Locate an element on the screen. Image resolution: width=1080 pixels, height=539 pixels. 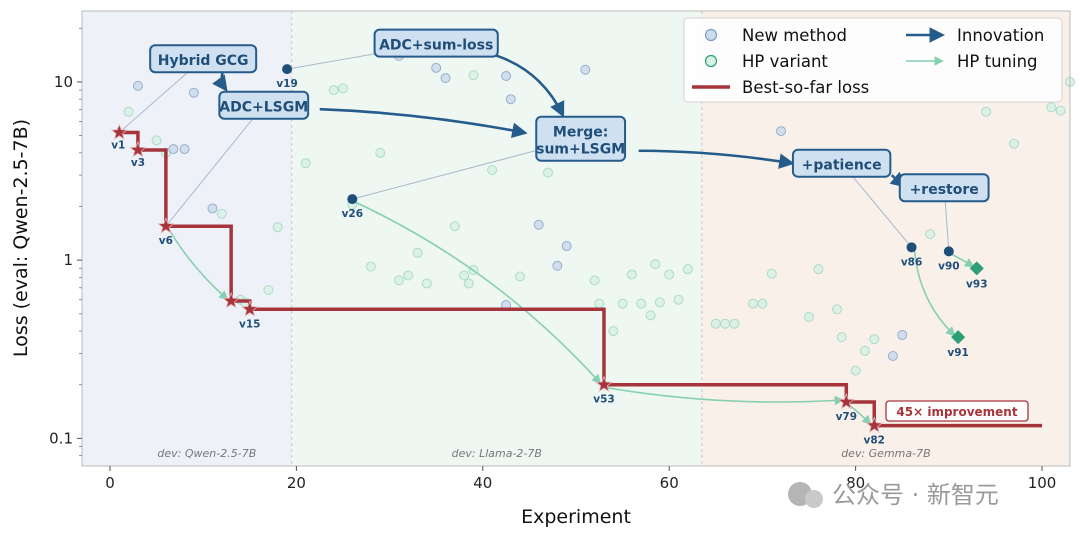
legend-label: HP variant is located at coordinates (785, 61).